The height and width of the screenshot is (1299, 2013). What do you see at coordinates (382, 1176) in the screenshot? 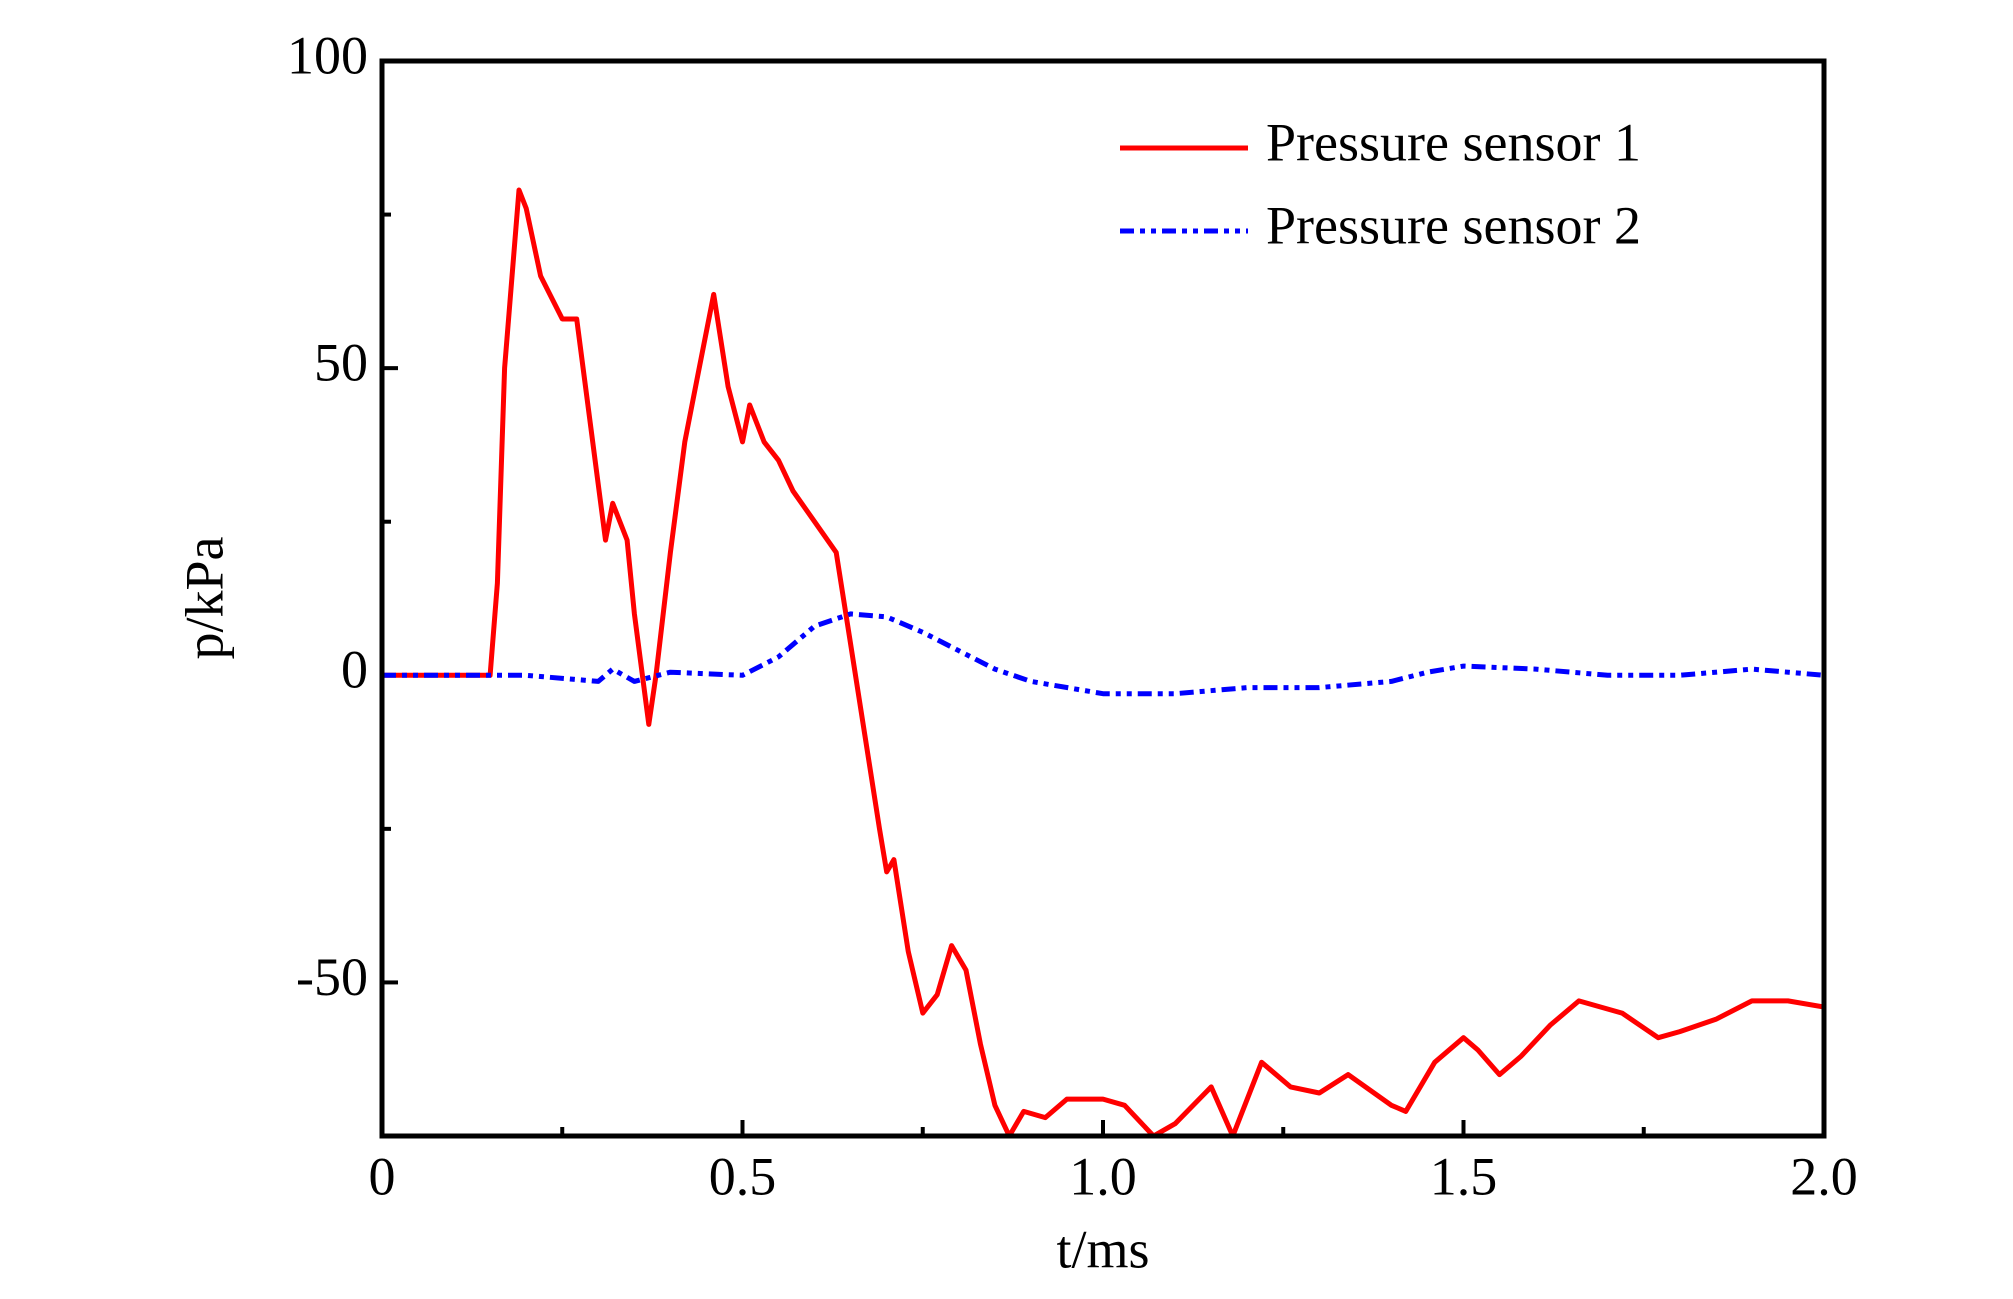
I see `x-tick-label: 0` at bounding box center [382, 1176].